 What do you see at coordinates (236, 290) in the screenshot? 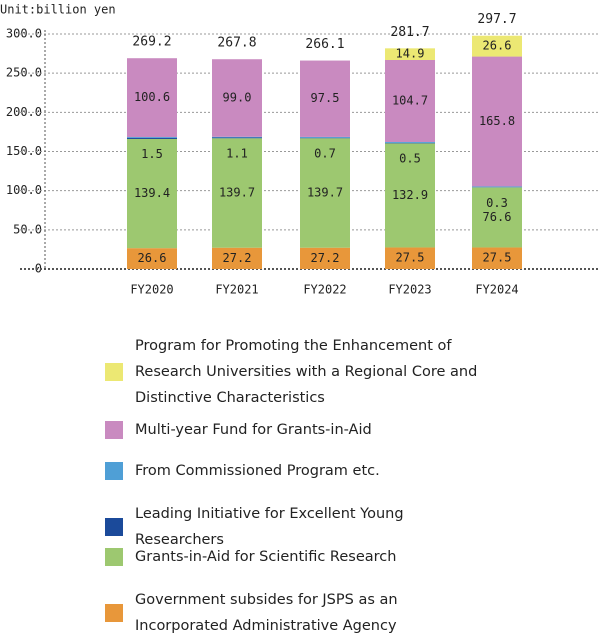
I see `x-tick-label: FY2021` at bounding box center [236, 290].